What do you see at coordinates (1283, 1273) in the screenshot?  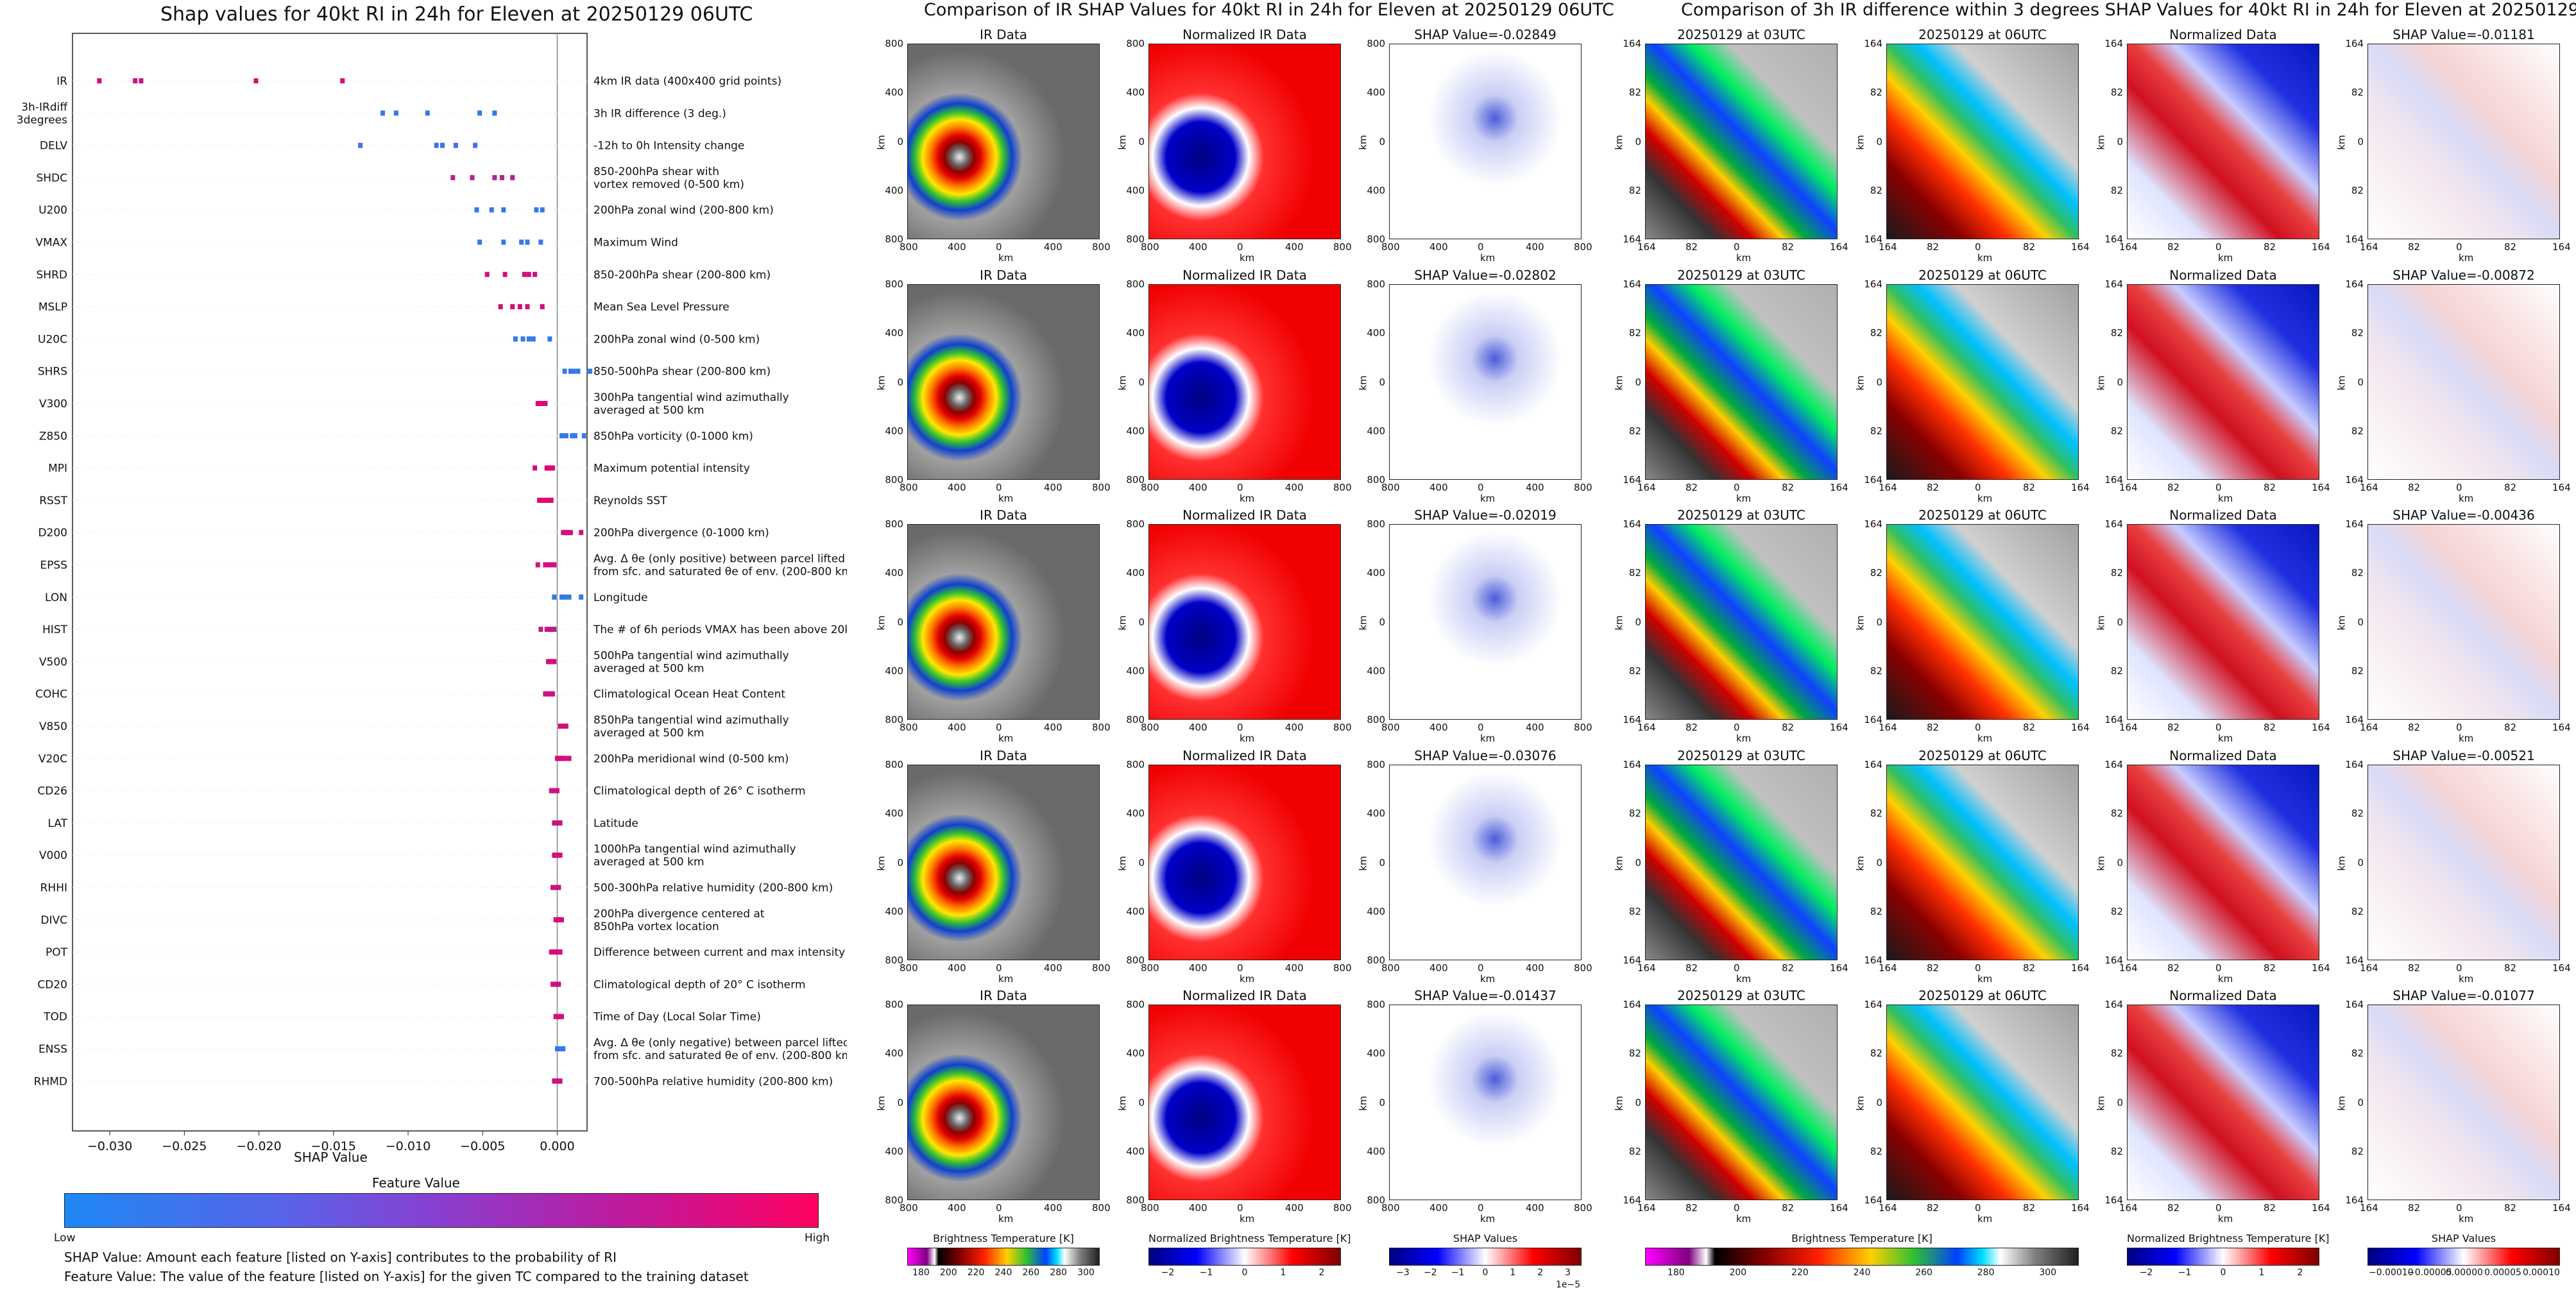 I see `colorbar-tick-label: 1` at bounding box center [1283, 1273].